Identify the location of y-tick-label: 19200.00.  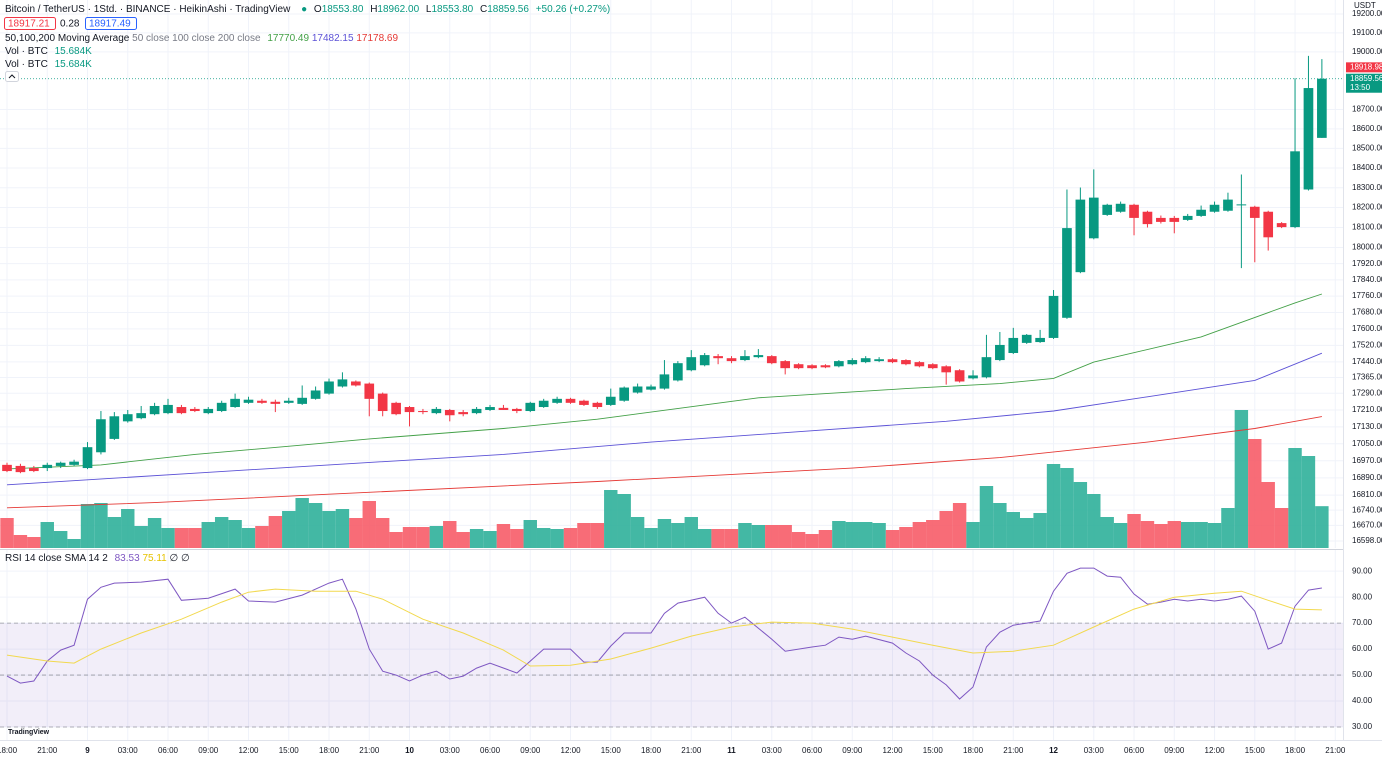
(1367, 13).